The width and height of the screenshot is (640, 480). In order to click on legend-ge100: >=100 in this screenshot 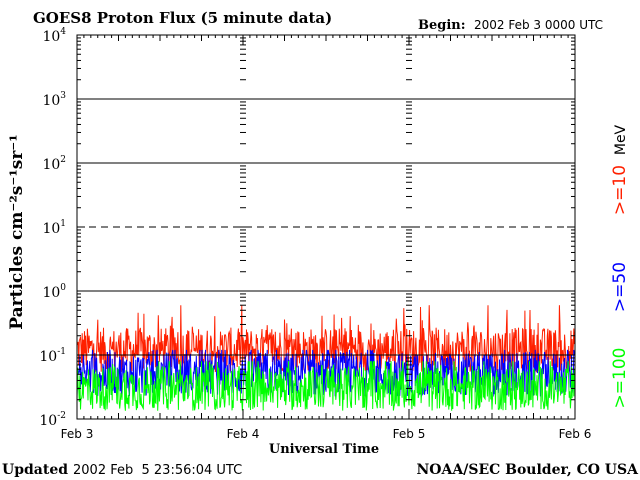, I will do `click(620, 378)`.